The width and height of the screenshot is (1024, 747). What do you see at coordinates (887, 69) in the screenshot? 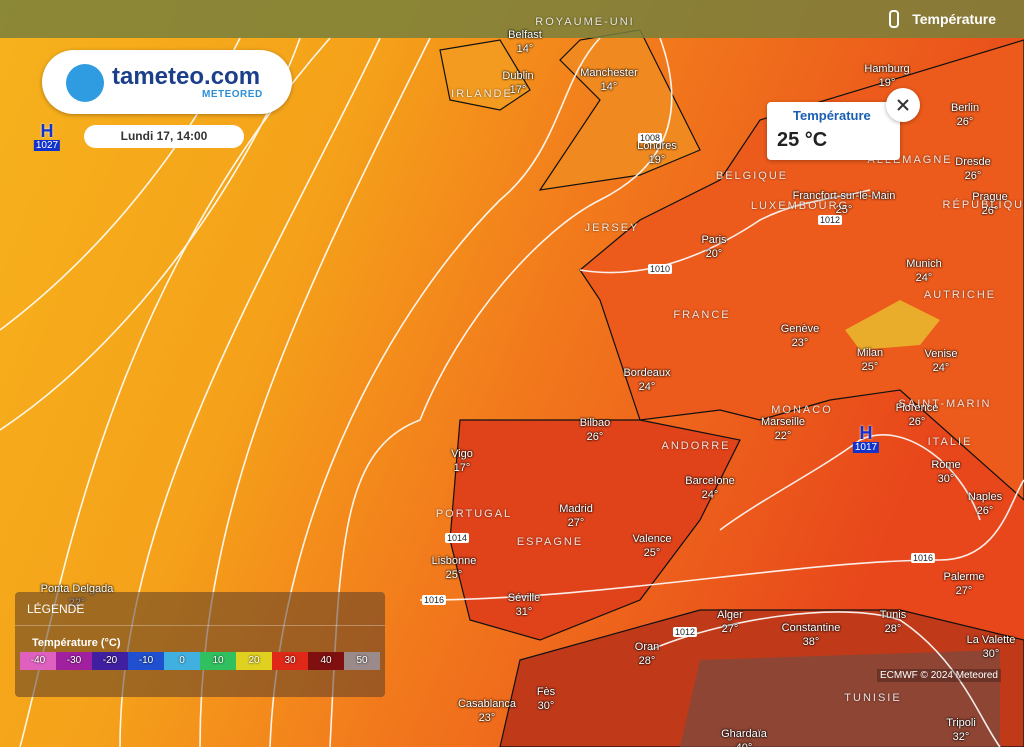
I see `city-name: Hamburg` at bounding box center [887, 69].